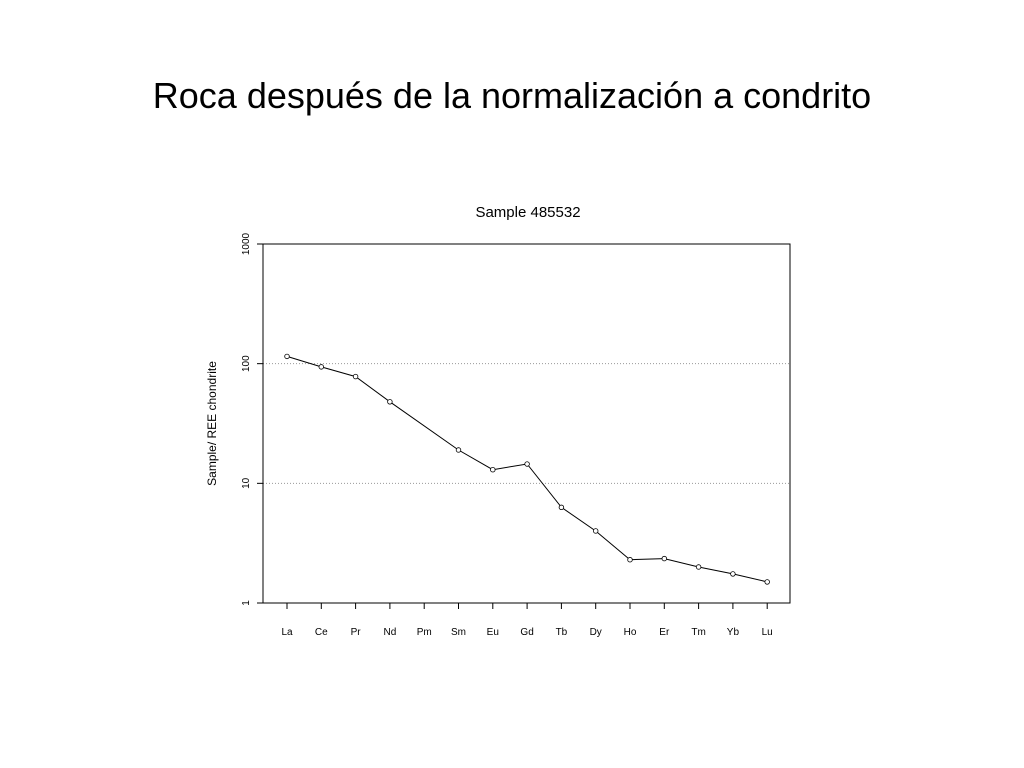  Describe the element at coordinates (246, 363) in the screenshot. I see `y-tick-label: 100` at that location.